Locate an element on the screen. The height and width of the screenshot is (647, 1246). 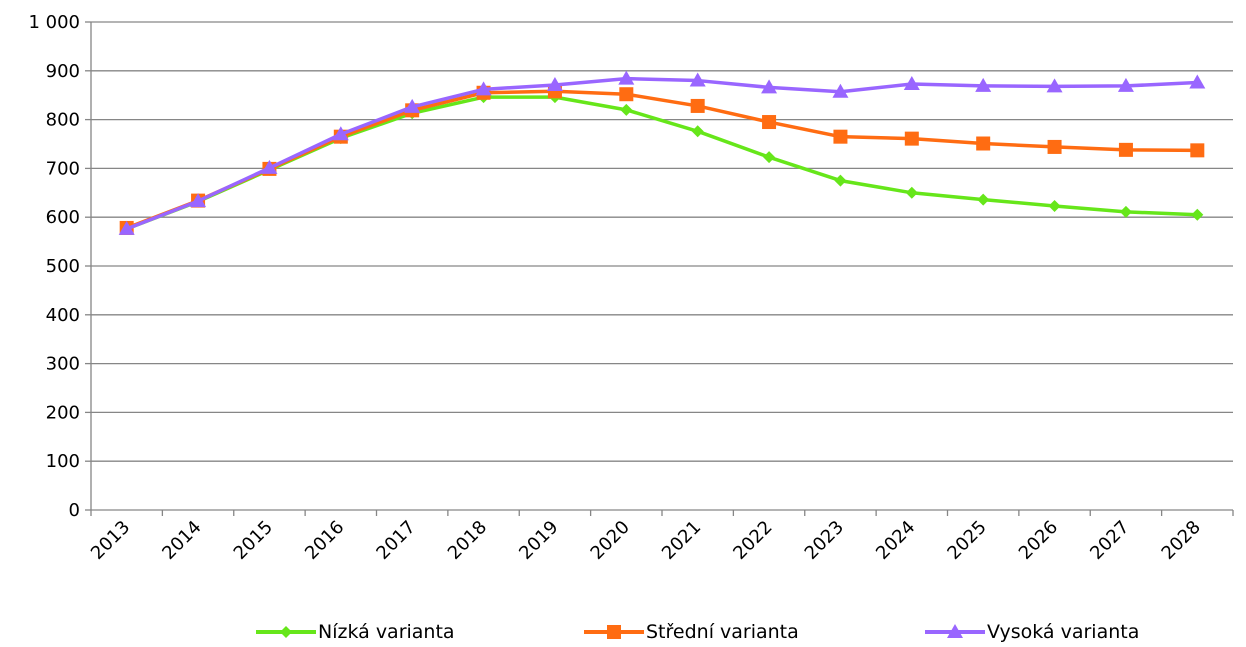
x-tick-label: 2018 is located at coordinates (467, 540).